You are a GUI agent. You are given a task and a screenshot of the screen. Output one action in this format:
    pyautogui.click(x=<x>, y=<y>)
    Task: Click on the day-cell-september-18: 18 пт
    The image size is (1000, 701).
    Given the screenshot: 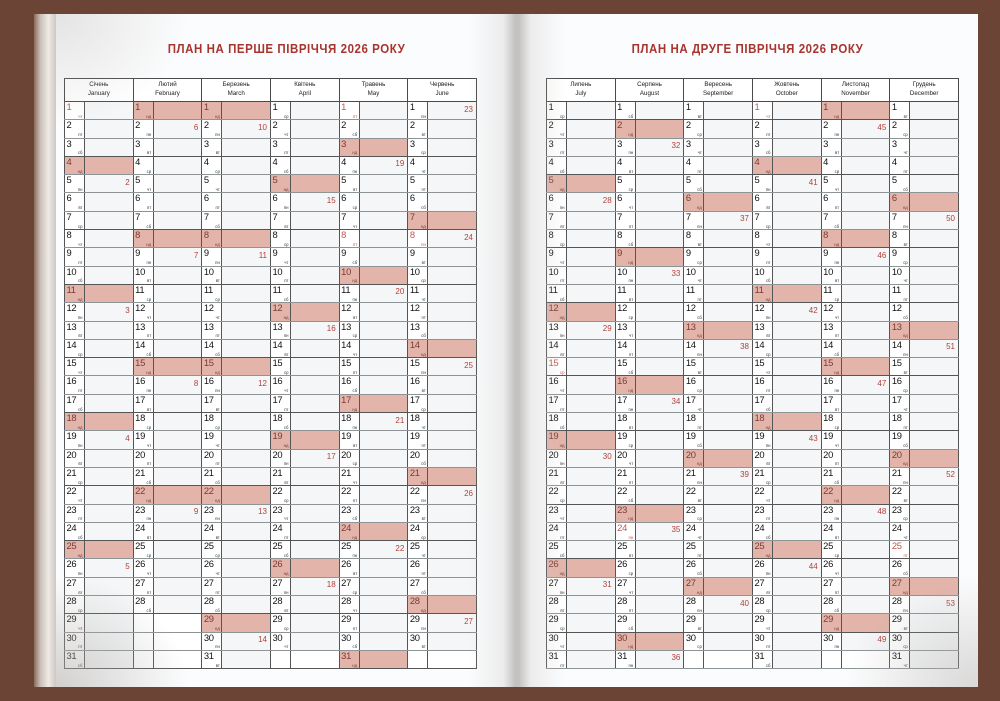 What is the action you would take?
    pyautogui.click(x=694, y=422)
    